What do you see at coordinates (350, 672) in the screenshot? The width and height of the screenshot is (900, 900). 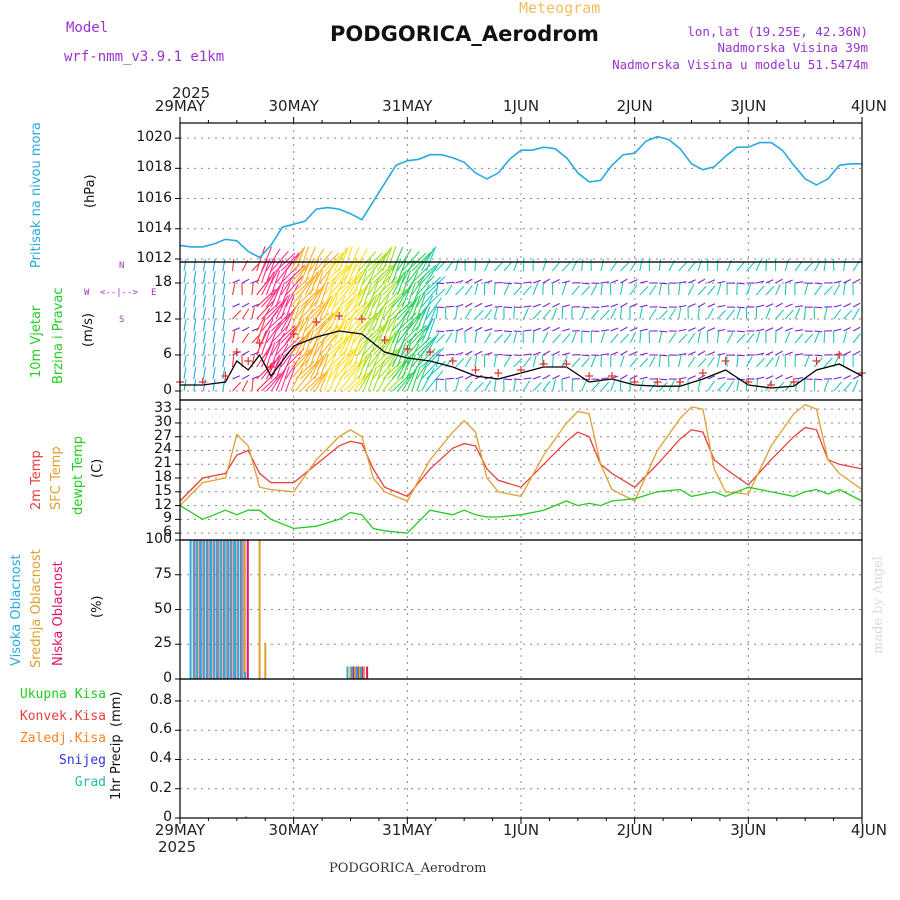 I see `cloud-mid-bar` at bounding box center [350, 672].